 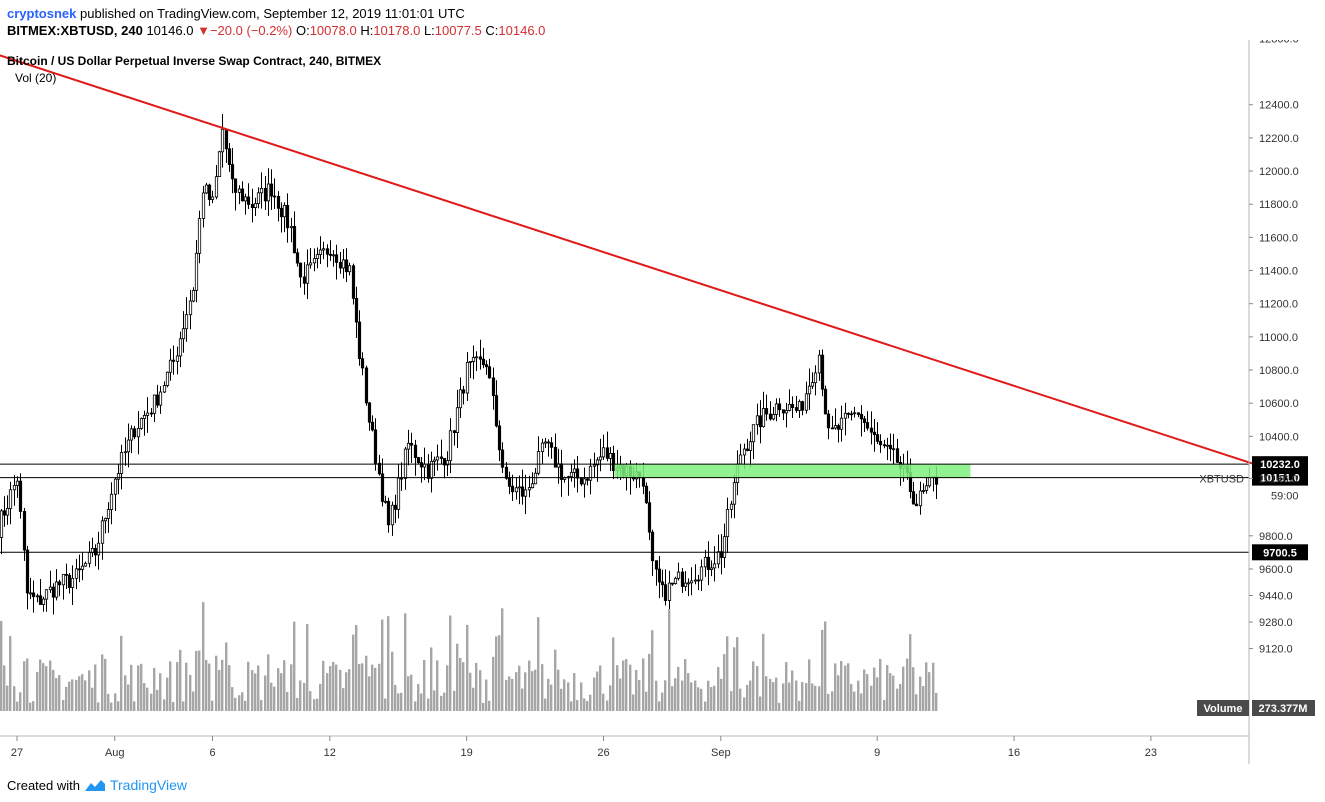 What do you see at coordinates (203, 30) in the screenshot?
I see `down-arrow-icon: ▼` at bounding box center [203, 30].